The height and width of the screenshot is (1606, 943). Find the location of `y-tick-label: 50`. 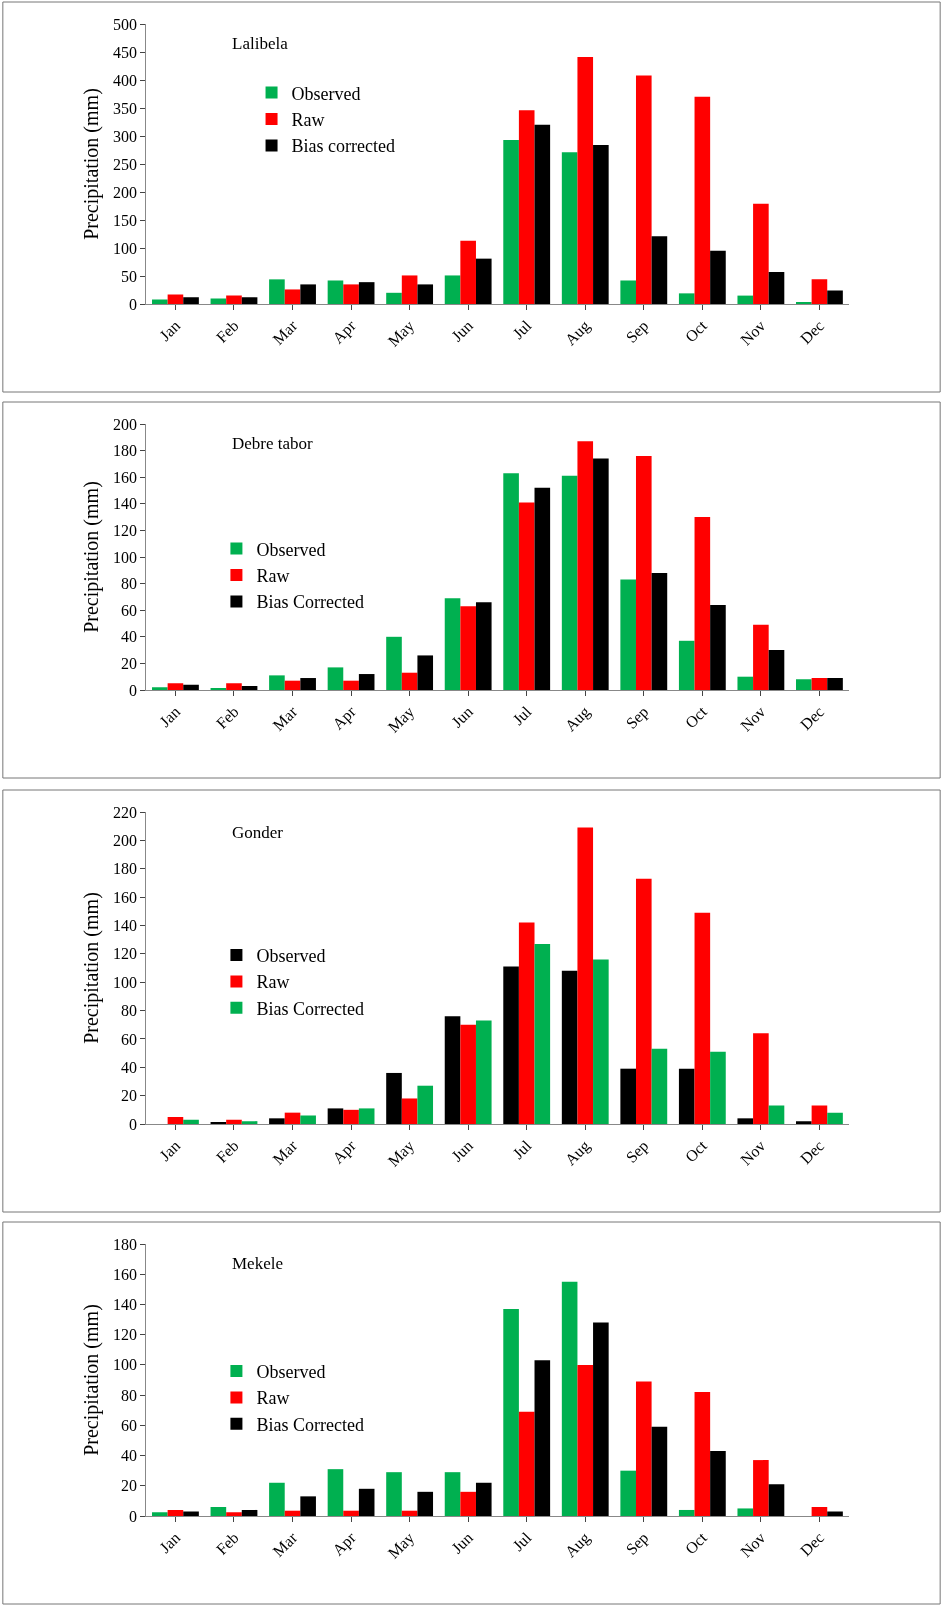

y-tick-label: 50 is located at coordinates (128, 276).